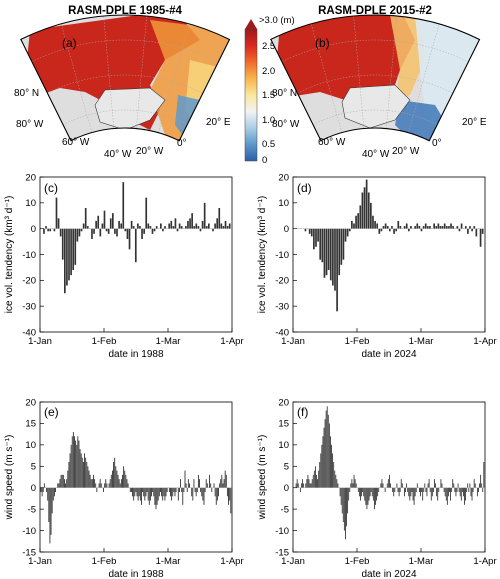 This screenshot has height=579, width=500. What do you see at coordinates (322, 43) in the screenshot?
I see `map-b-panel-label: (b)` at bounding box center [322, 43].